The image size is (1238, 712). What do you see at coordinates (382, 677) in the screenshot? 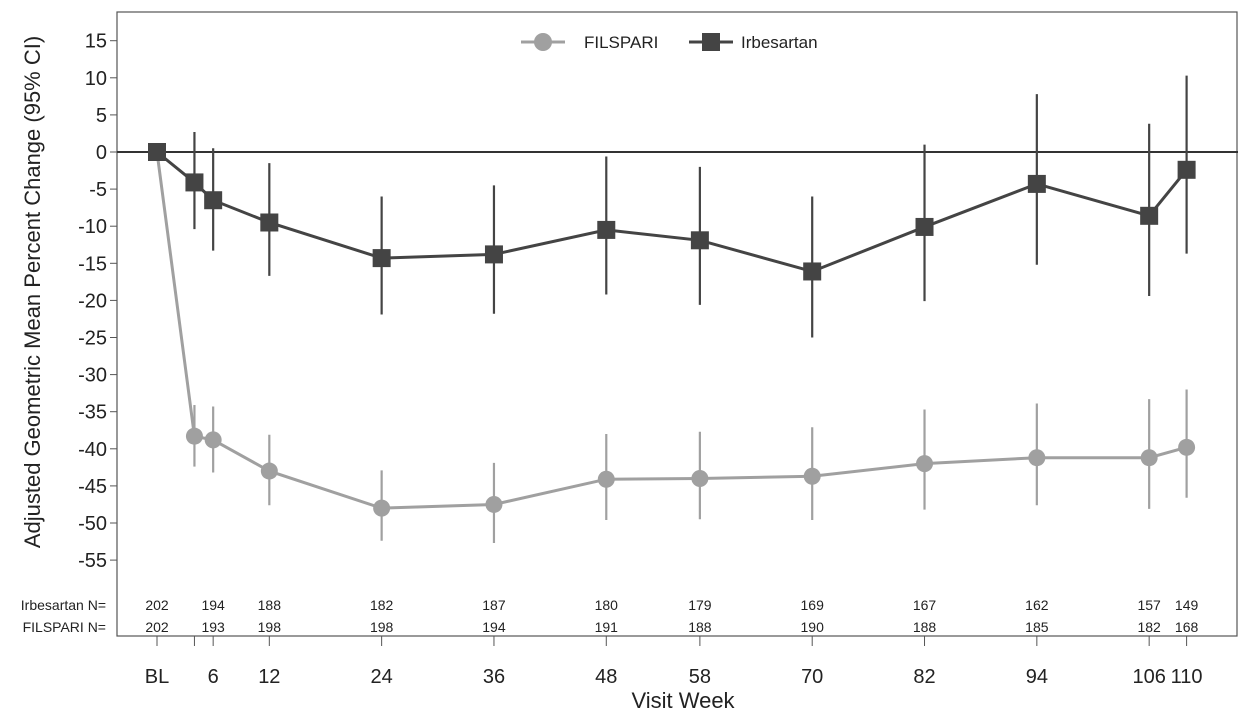
I see `x-tick-label: 24` at bounding box center [382, 677].